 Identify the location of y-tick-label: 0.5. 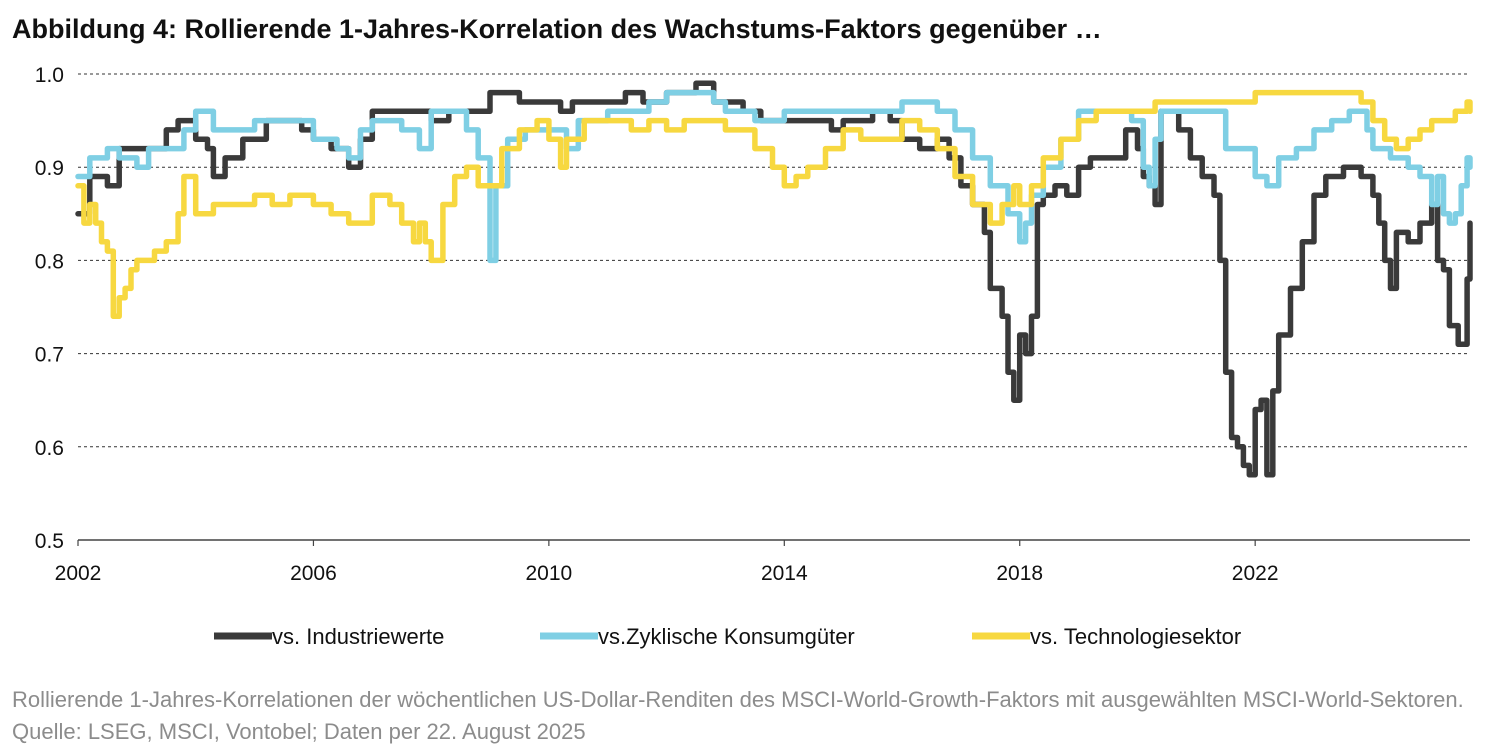
(49, 541).